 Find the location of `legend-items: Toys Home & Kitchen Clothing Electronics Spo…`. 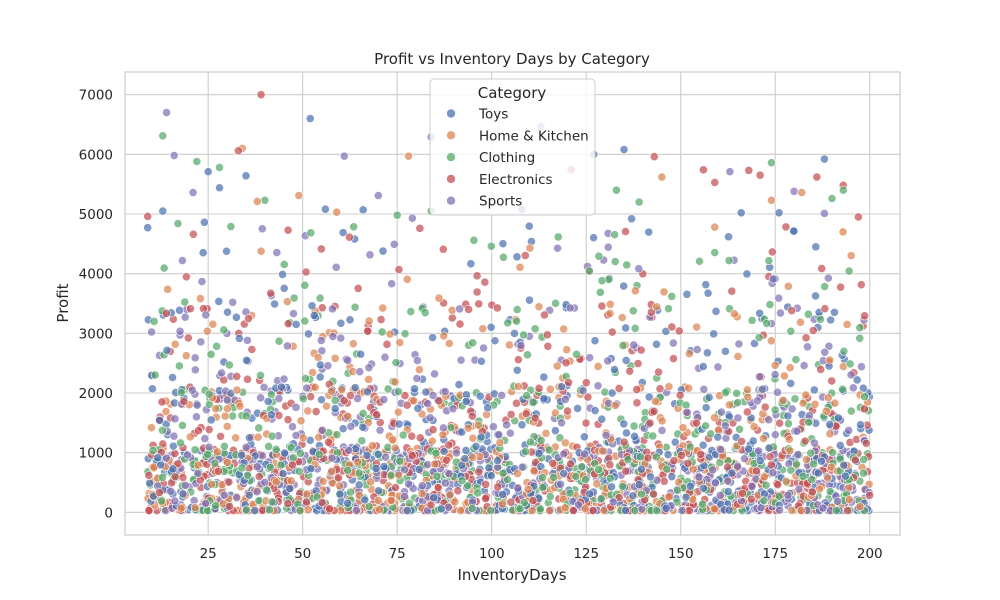

legend-items: Toys Home & Kitchen Clothing Electronics Spo… is located at coordinates (517, 158).